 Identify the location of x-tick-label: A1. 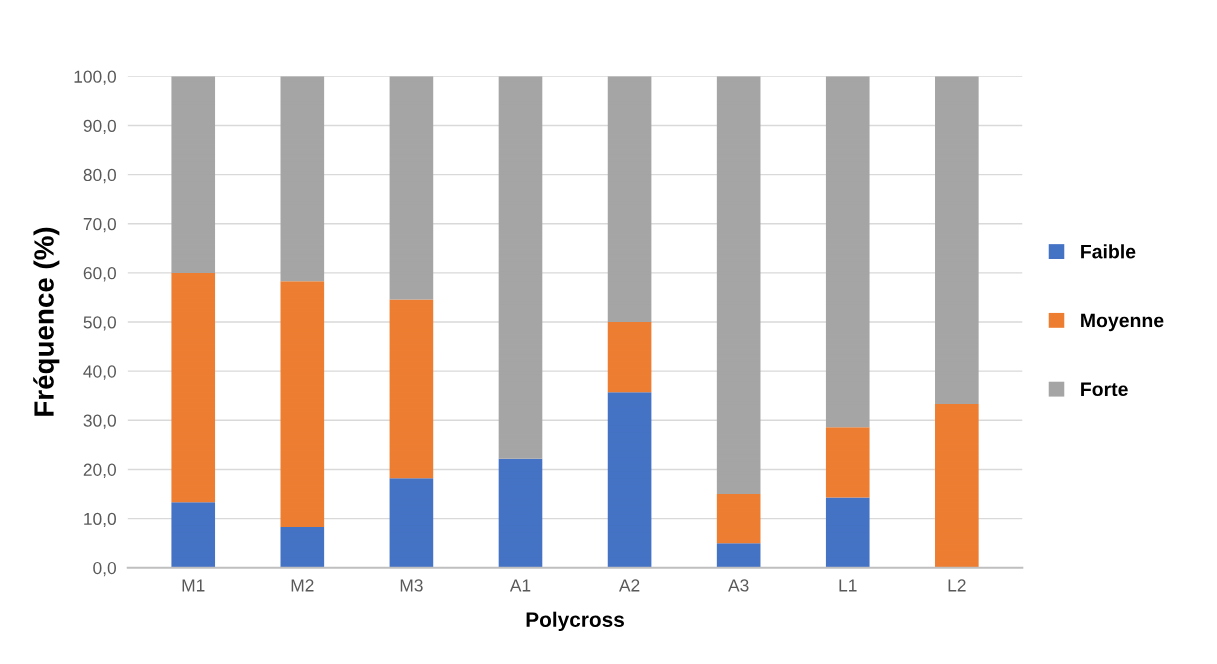
(520, 585).